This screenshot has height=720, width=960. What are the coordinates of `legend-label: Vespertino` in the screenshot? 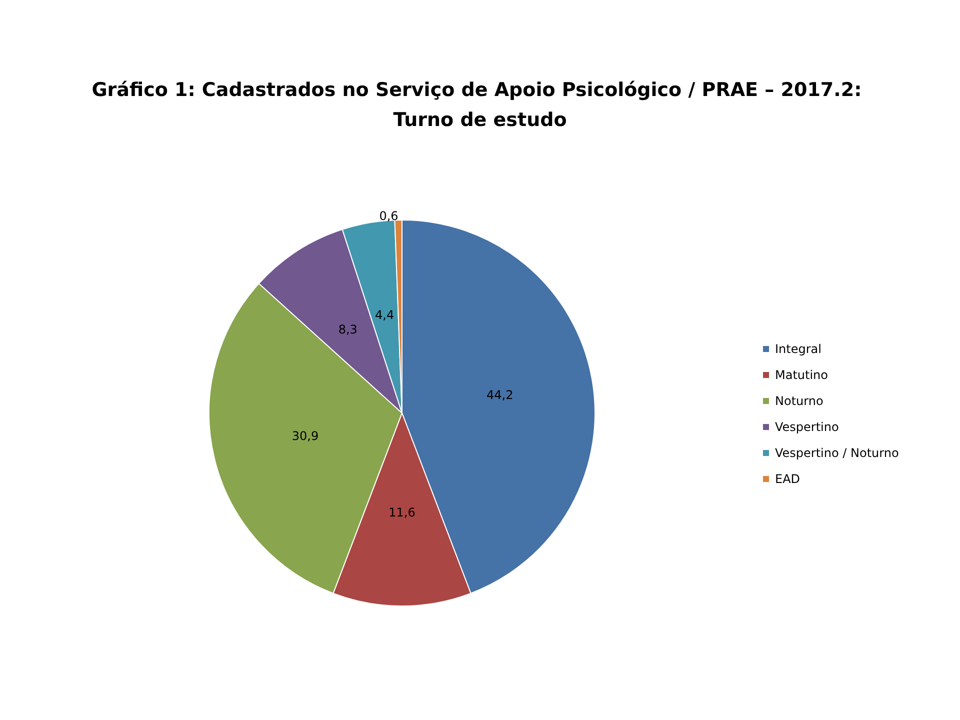 It's located at (807, 427).